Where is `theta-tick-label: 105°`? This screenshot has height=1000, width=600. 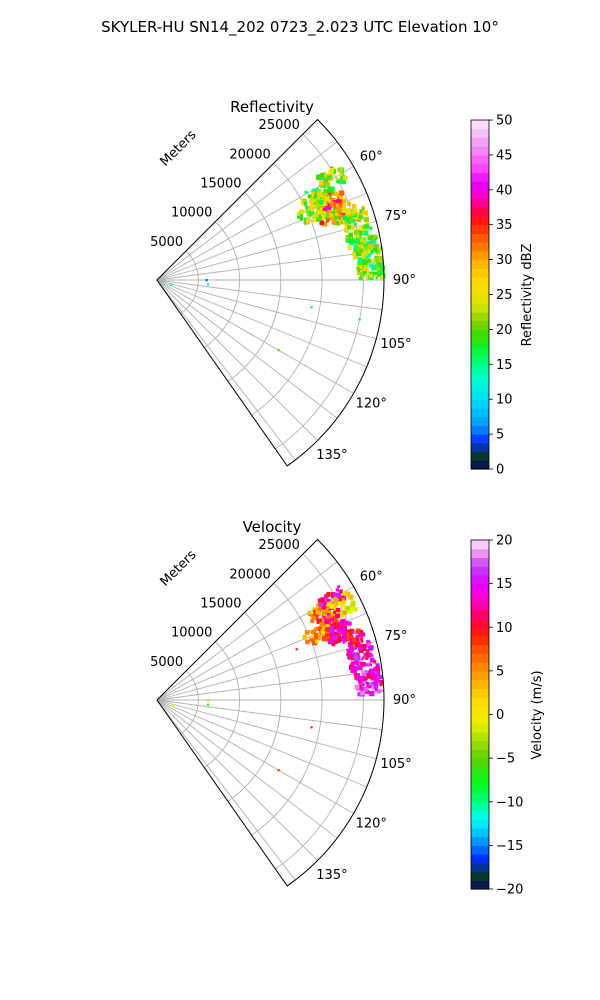
theta-tick-label: 105° is located at coordinates (395, 344).